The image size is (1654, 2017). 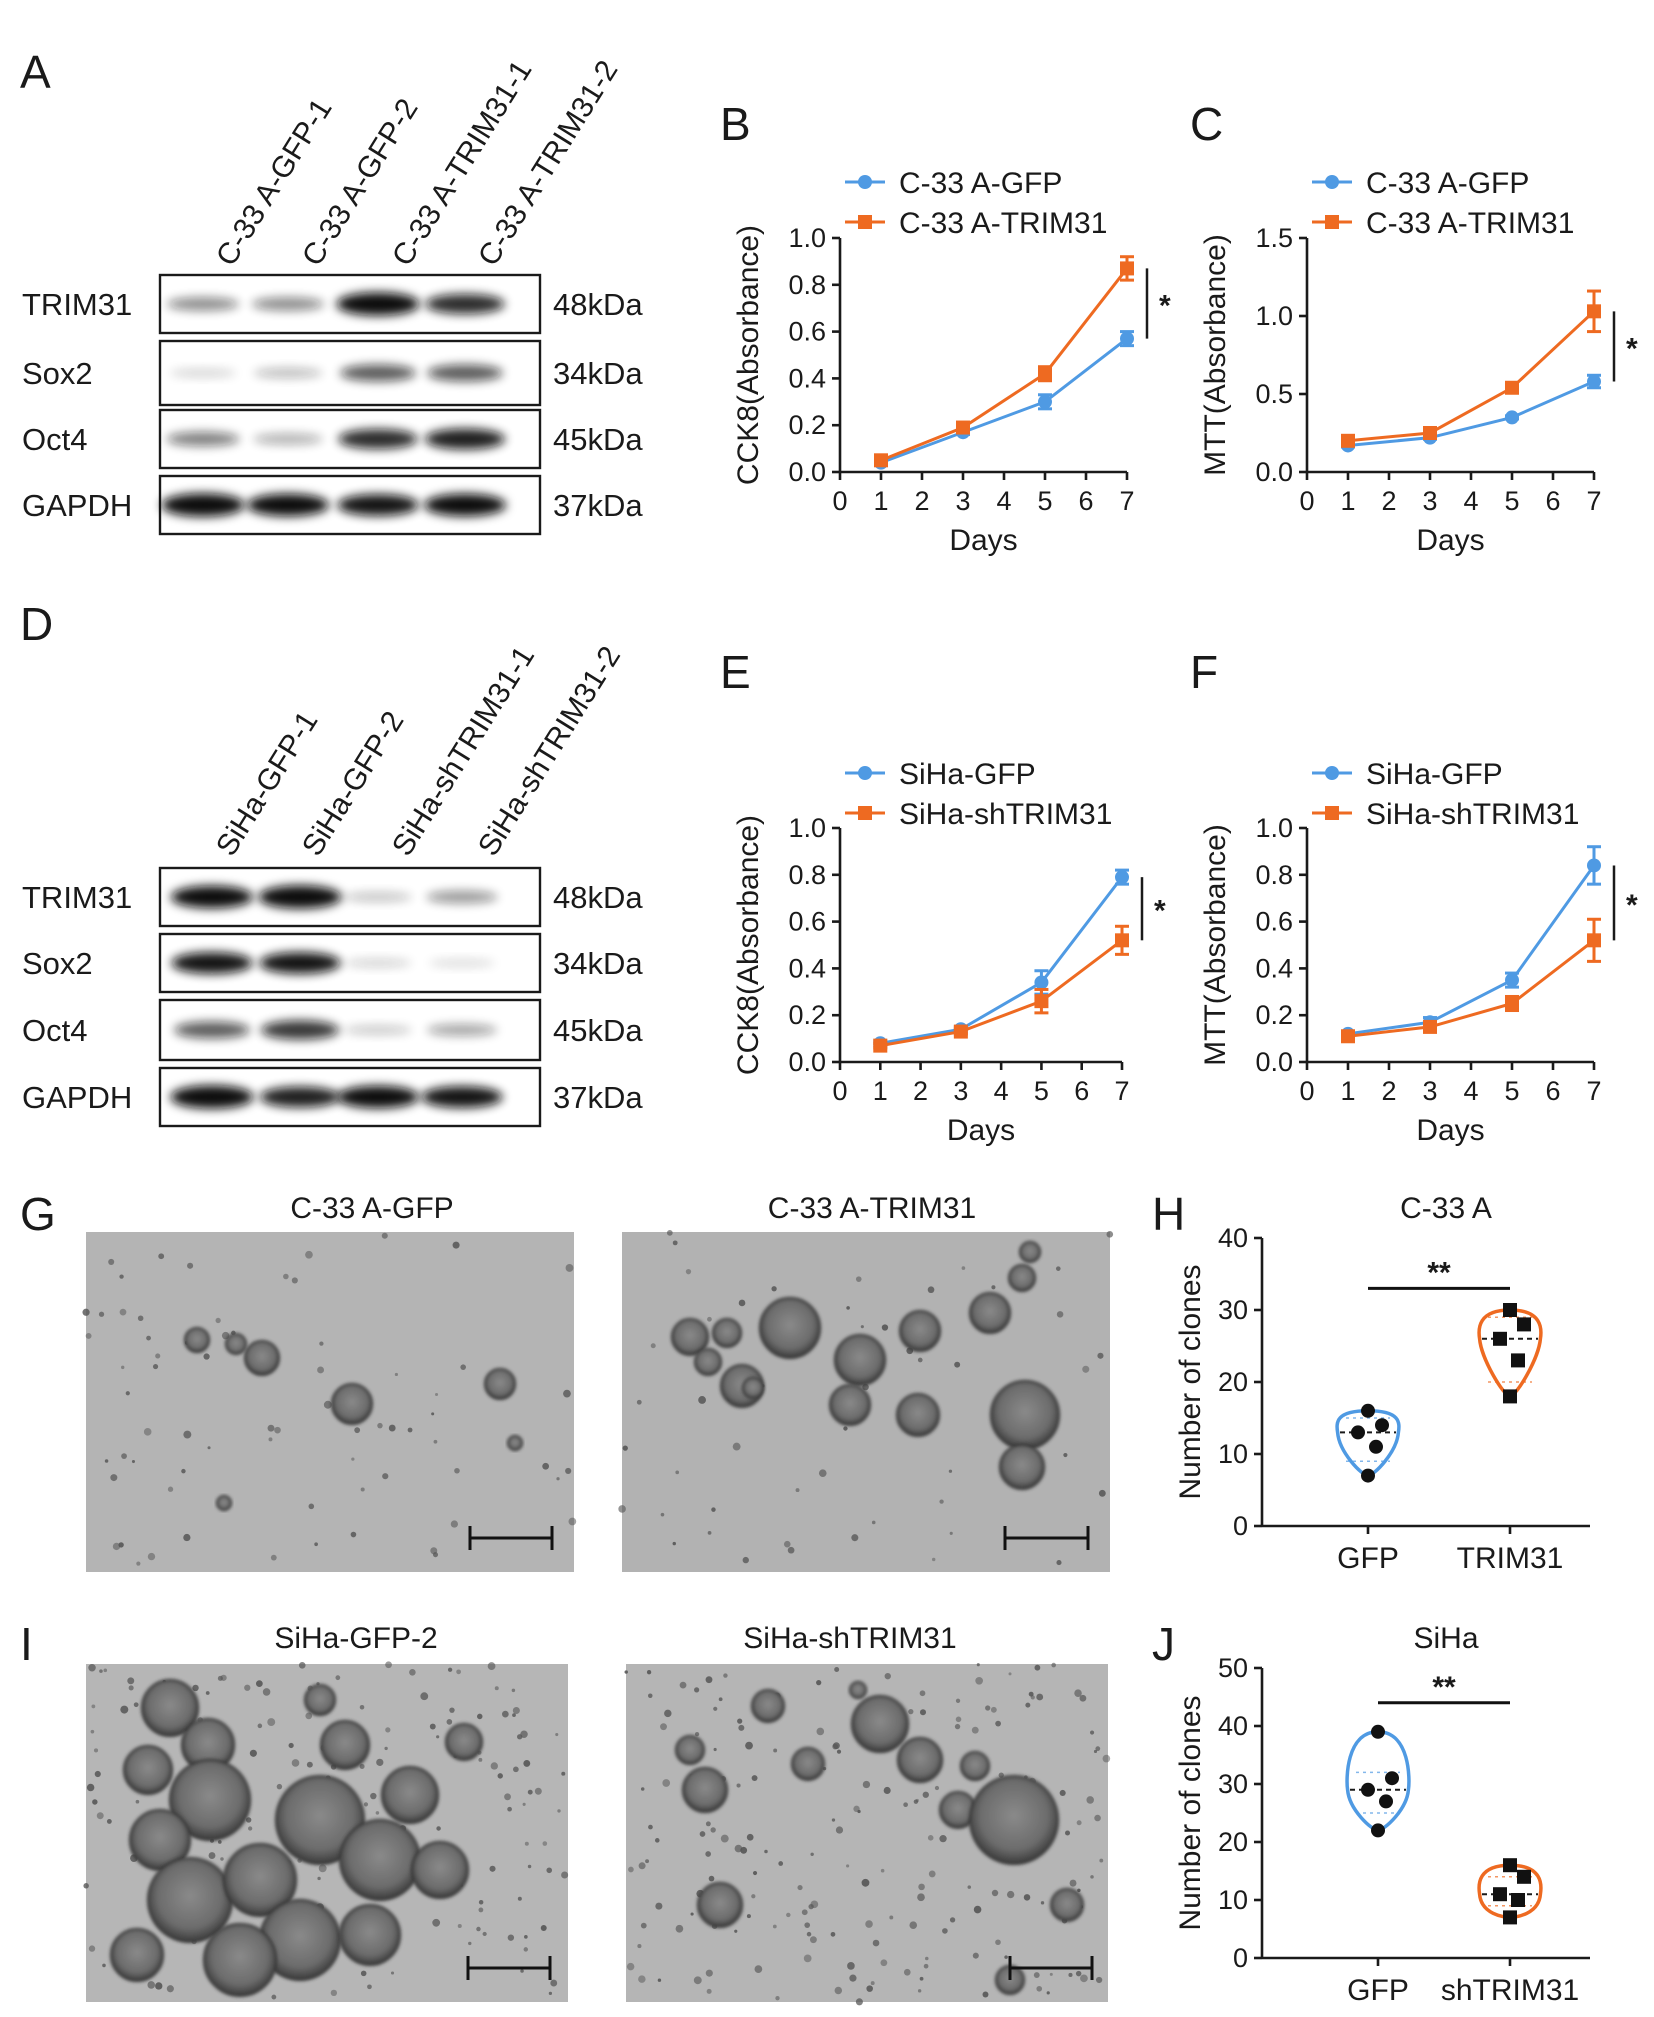 I want to click on significance-star: *, so click(x=1632, y=348).